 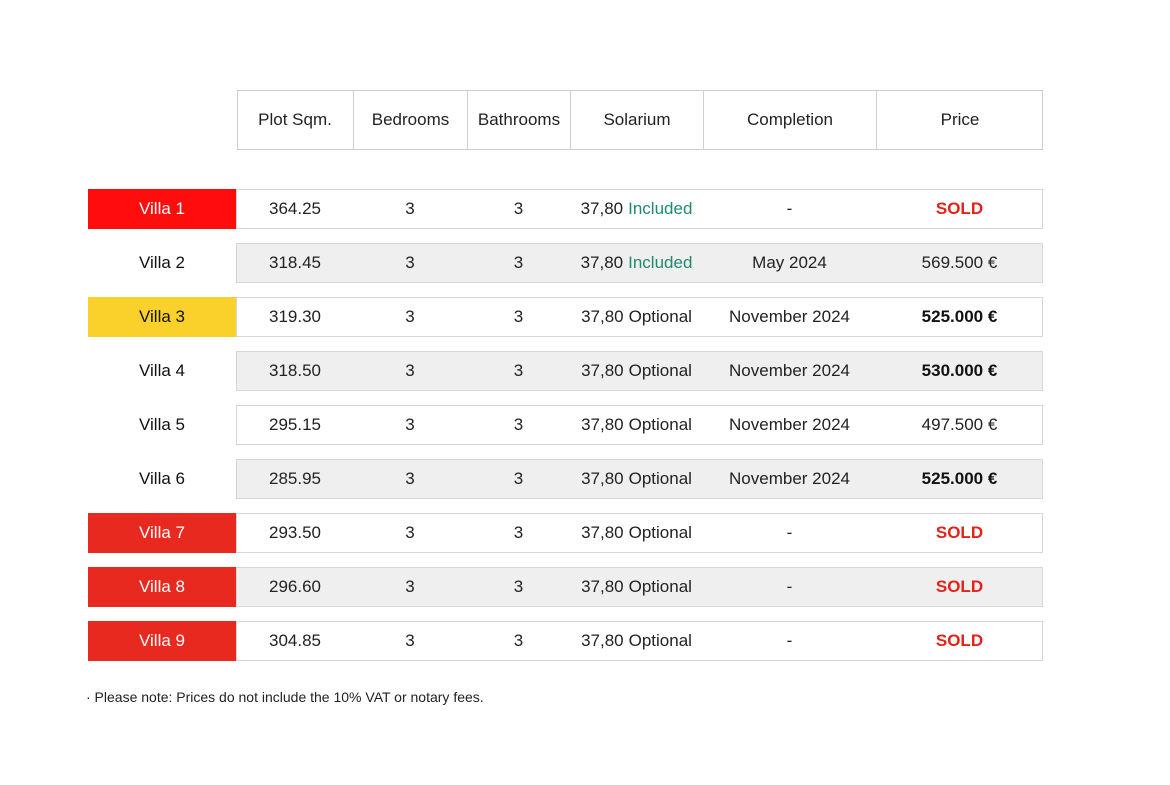 I want to click on price: 569.500 €, so click(x=959, y=262).